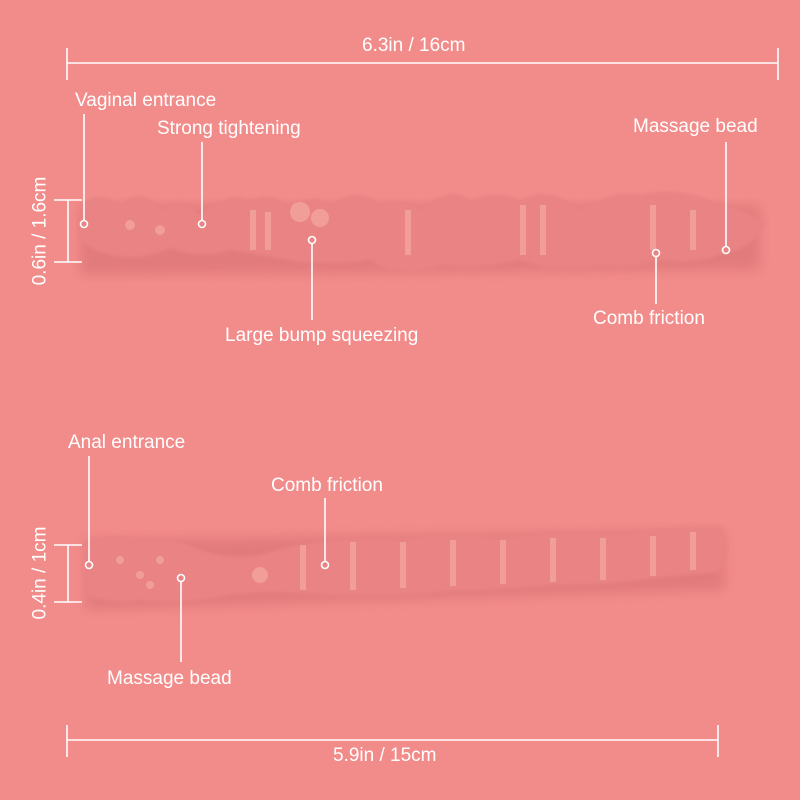  Describe the element at coordinates (127, 442) in the screenshot. I see `callout-anal-entrance: Anal entrance` at that location.